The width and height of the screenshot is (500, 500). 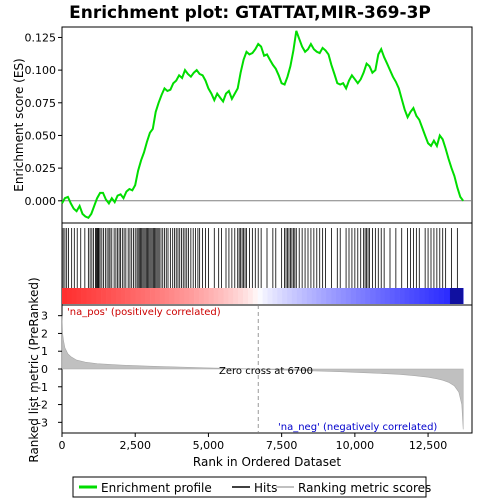 What do you see at coordinates (34, 369) in the screenshot?
I see `rank-y-axis-label: Ranked list metric (PreRanked)` at bounding box center [34, 369].